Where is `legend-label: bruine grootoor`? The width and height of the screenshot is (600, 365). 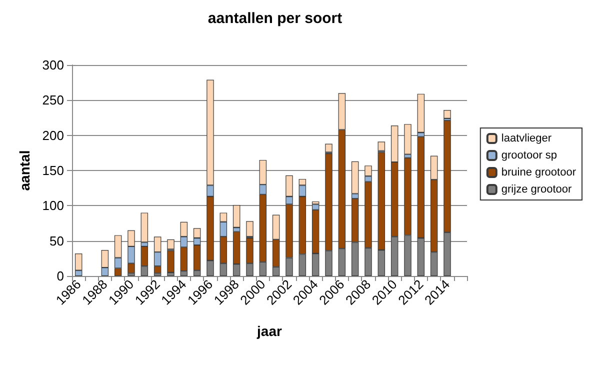 legend-label: bruine grootoor is located at coordinates (538, 172).